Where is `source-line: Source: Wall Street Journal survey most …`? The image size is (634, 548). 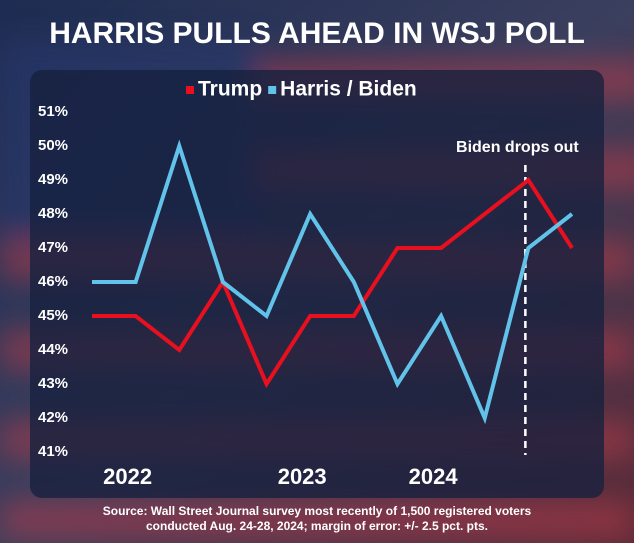 source-line: Source: Wall Street Journal survey most … is located at coordinates (317, 511).